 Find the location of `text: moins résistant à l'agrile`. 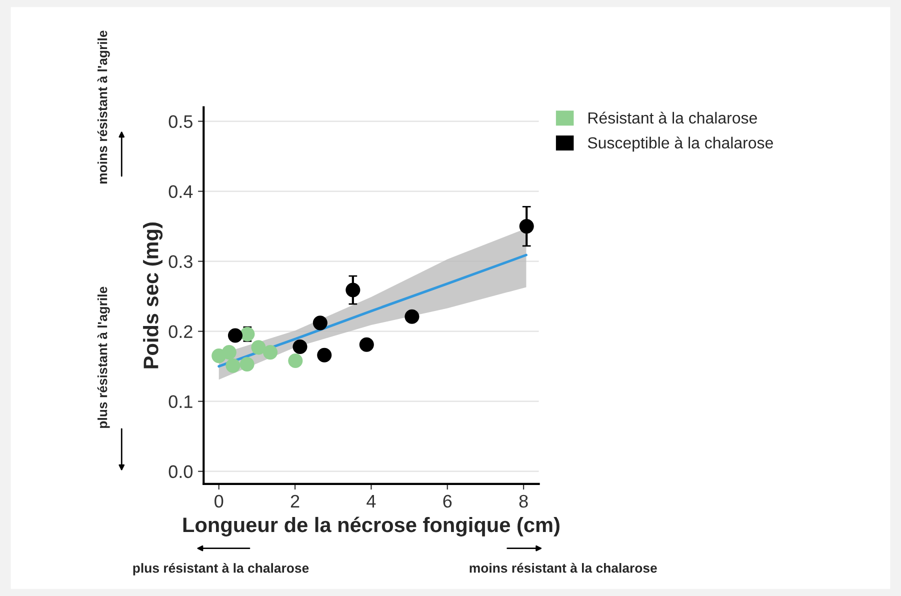

text: moins résistant à l'agrile is located at coordinates (103, 107).